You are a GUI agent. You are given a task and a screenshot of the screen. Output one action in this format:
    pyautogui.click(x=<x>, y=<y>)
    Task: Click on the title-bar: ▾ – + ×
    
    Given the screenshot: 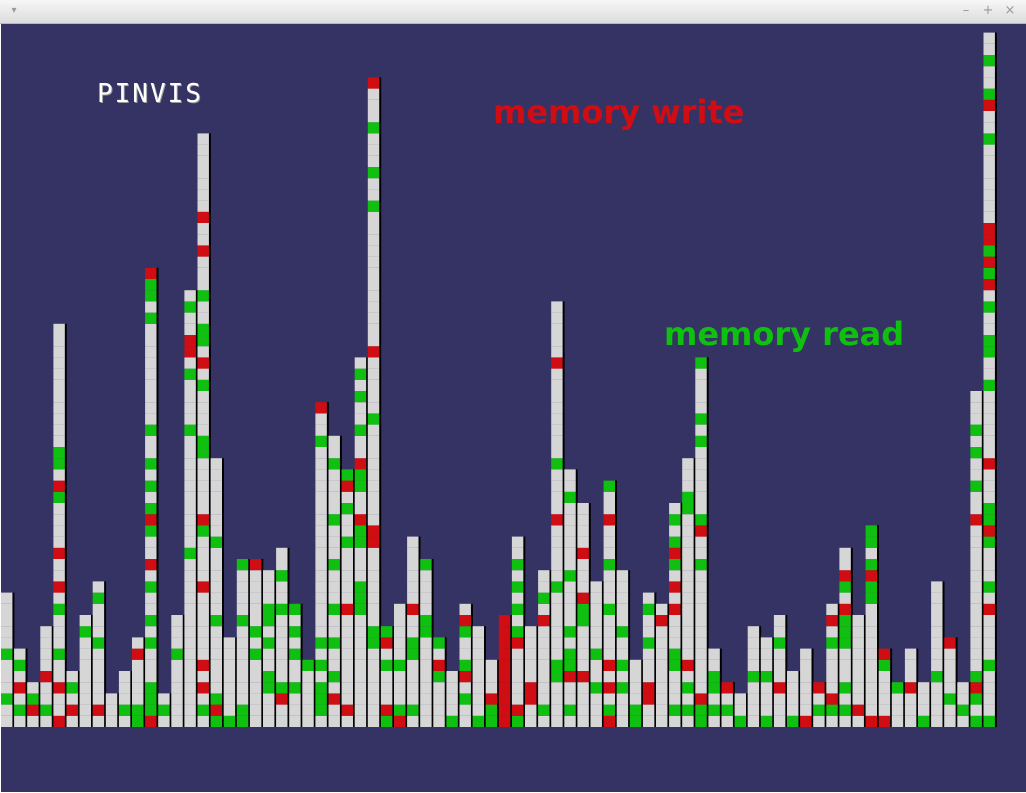 What is the action you would take?
    pyautogui.click(x=513, y=12)
    